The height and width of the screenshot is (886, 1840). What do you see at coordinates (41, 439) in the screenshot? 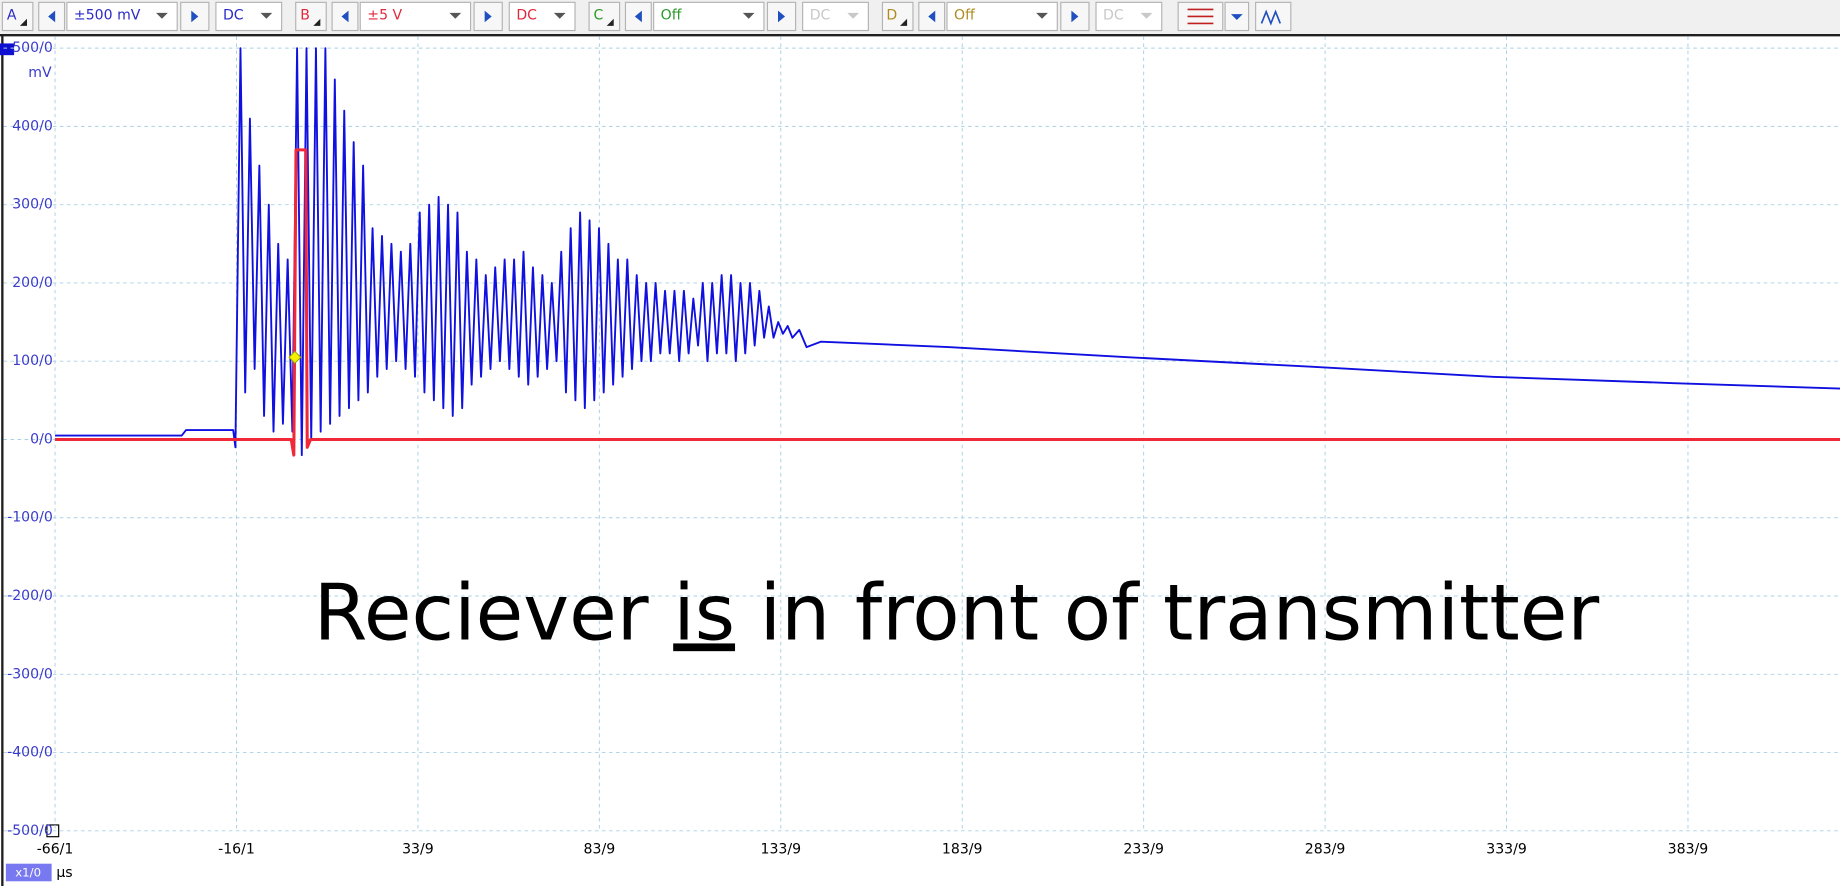
I see `y-tick-label: 0/0` at bounding box center [41, 439].